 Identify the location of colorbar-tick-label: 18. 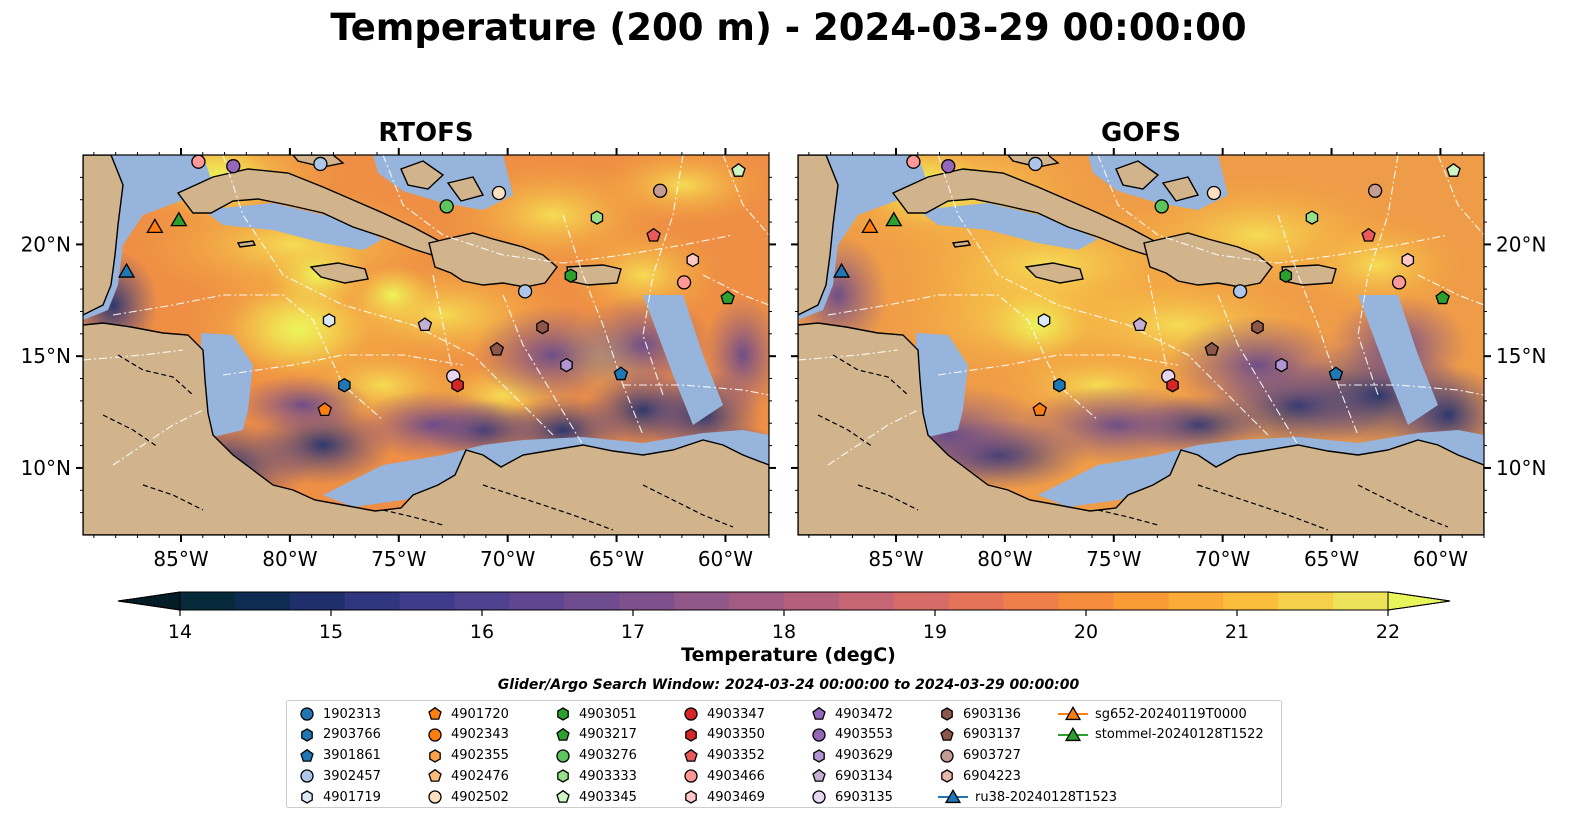
(784, 632).